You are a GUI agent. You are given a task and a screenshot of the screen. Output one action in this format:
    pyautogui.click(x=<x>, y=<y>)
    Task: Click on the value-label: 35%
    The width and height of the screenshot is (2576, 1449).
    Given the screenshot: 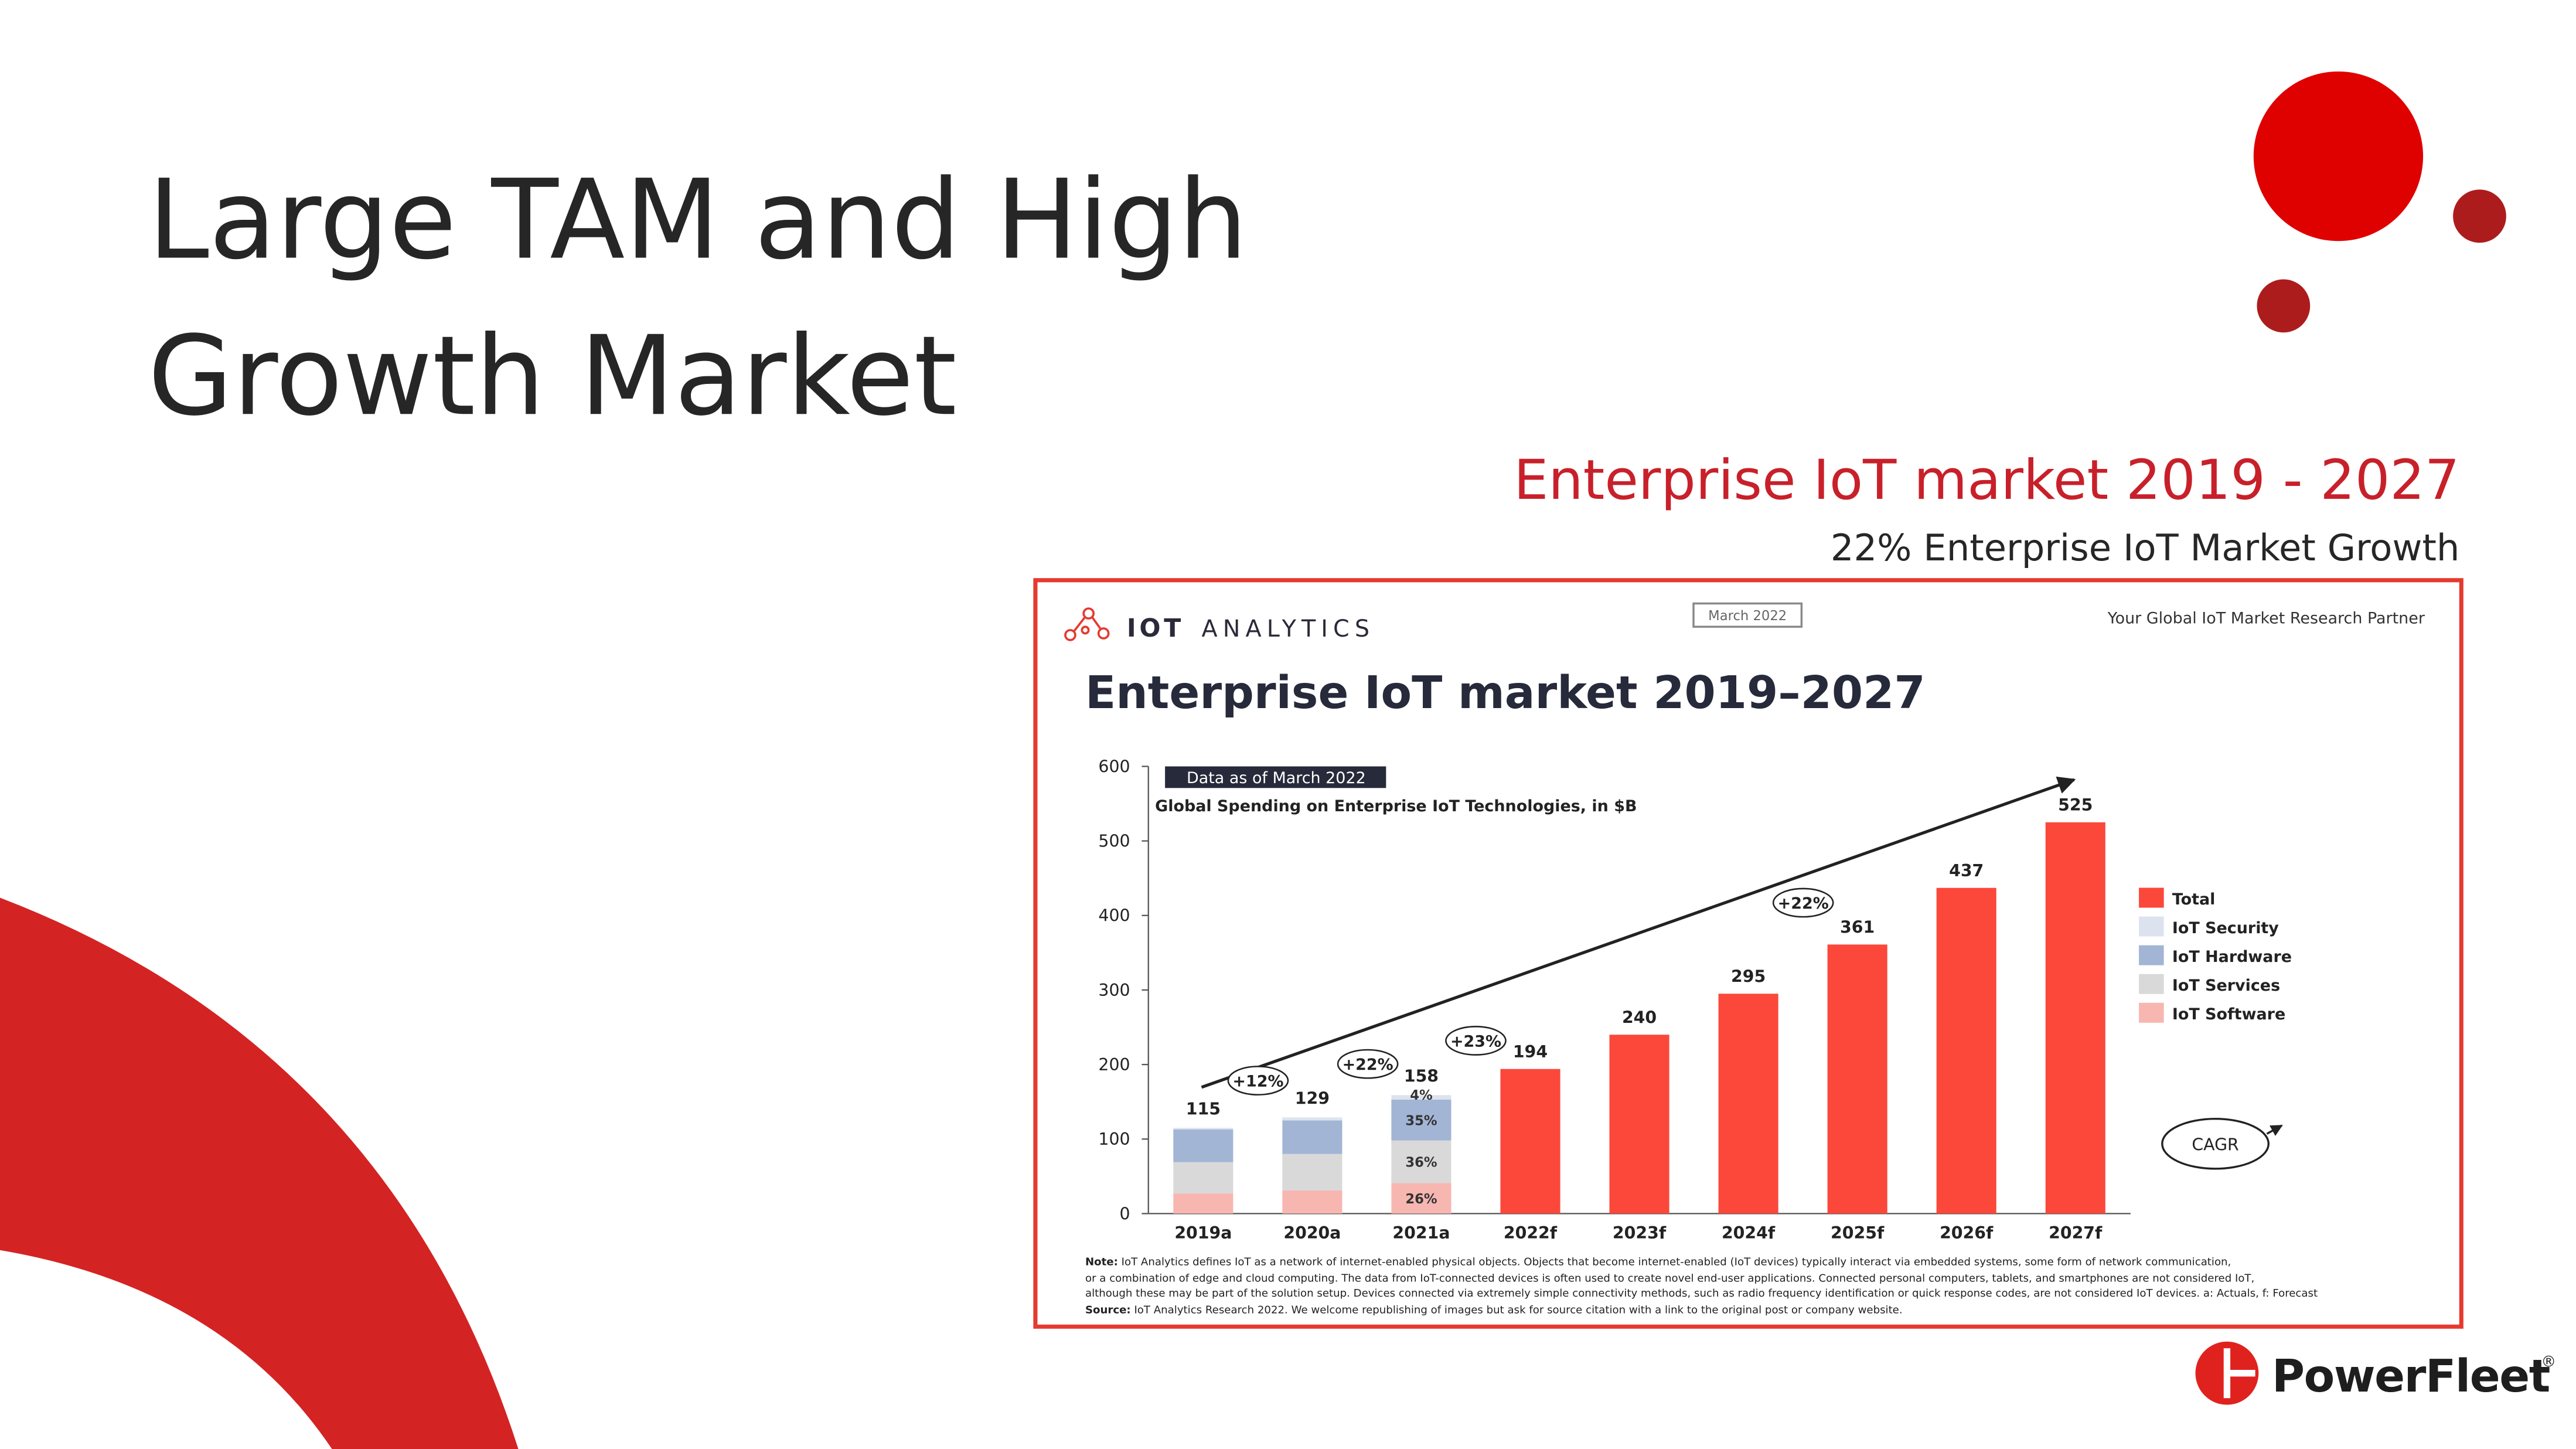 What is the action you would take?
    pyautogui.click(x=1421, y=1120)
    